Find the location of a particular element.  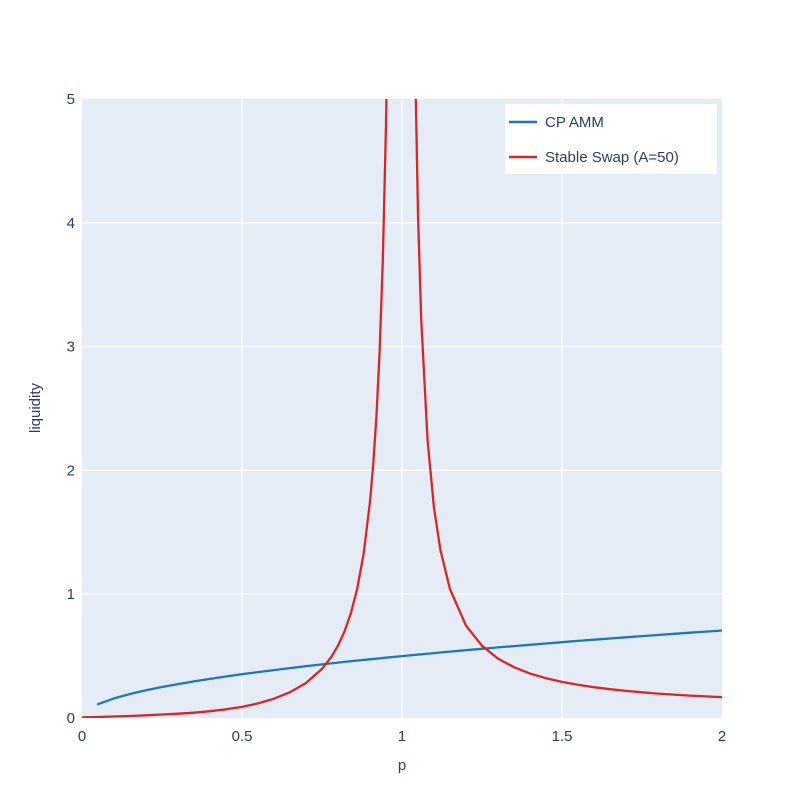

y-tick-label-2: 2 is located at coordinates (71, 470).